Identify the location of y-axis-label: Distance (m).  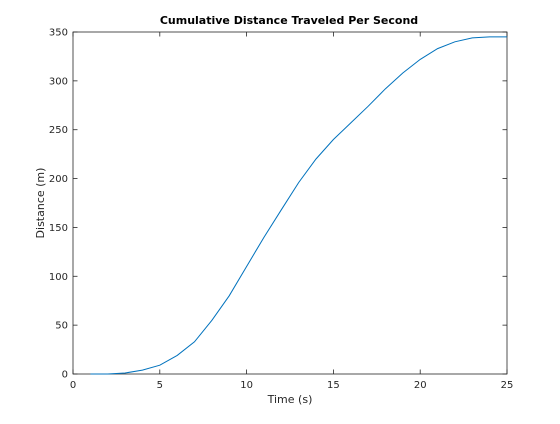
(40, 203).